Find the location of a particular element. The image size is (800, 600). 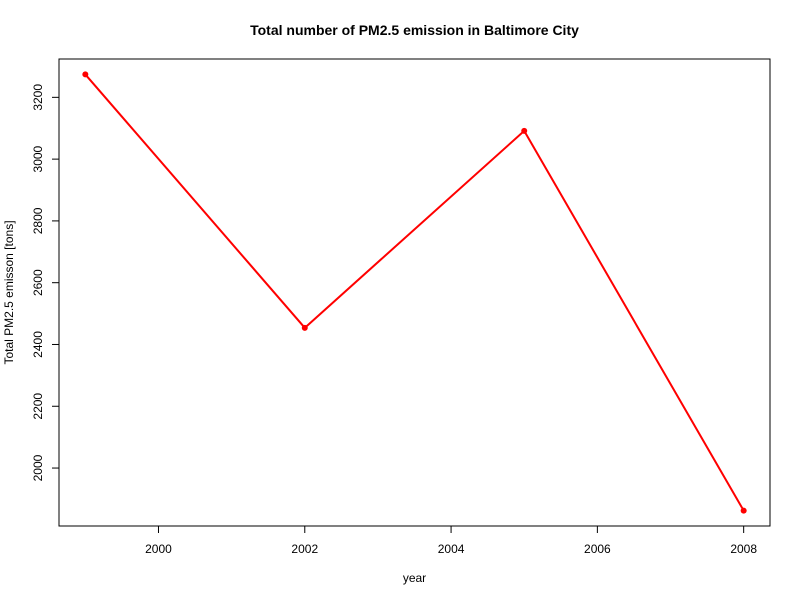

x-tick-label: 2008 is located at coordinates (743, 549).